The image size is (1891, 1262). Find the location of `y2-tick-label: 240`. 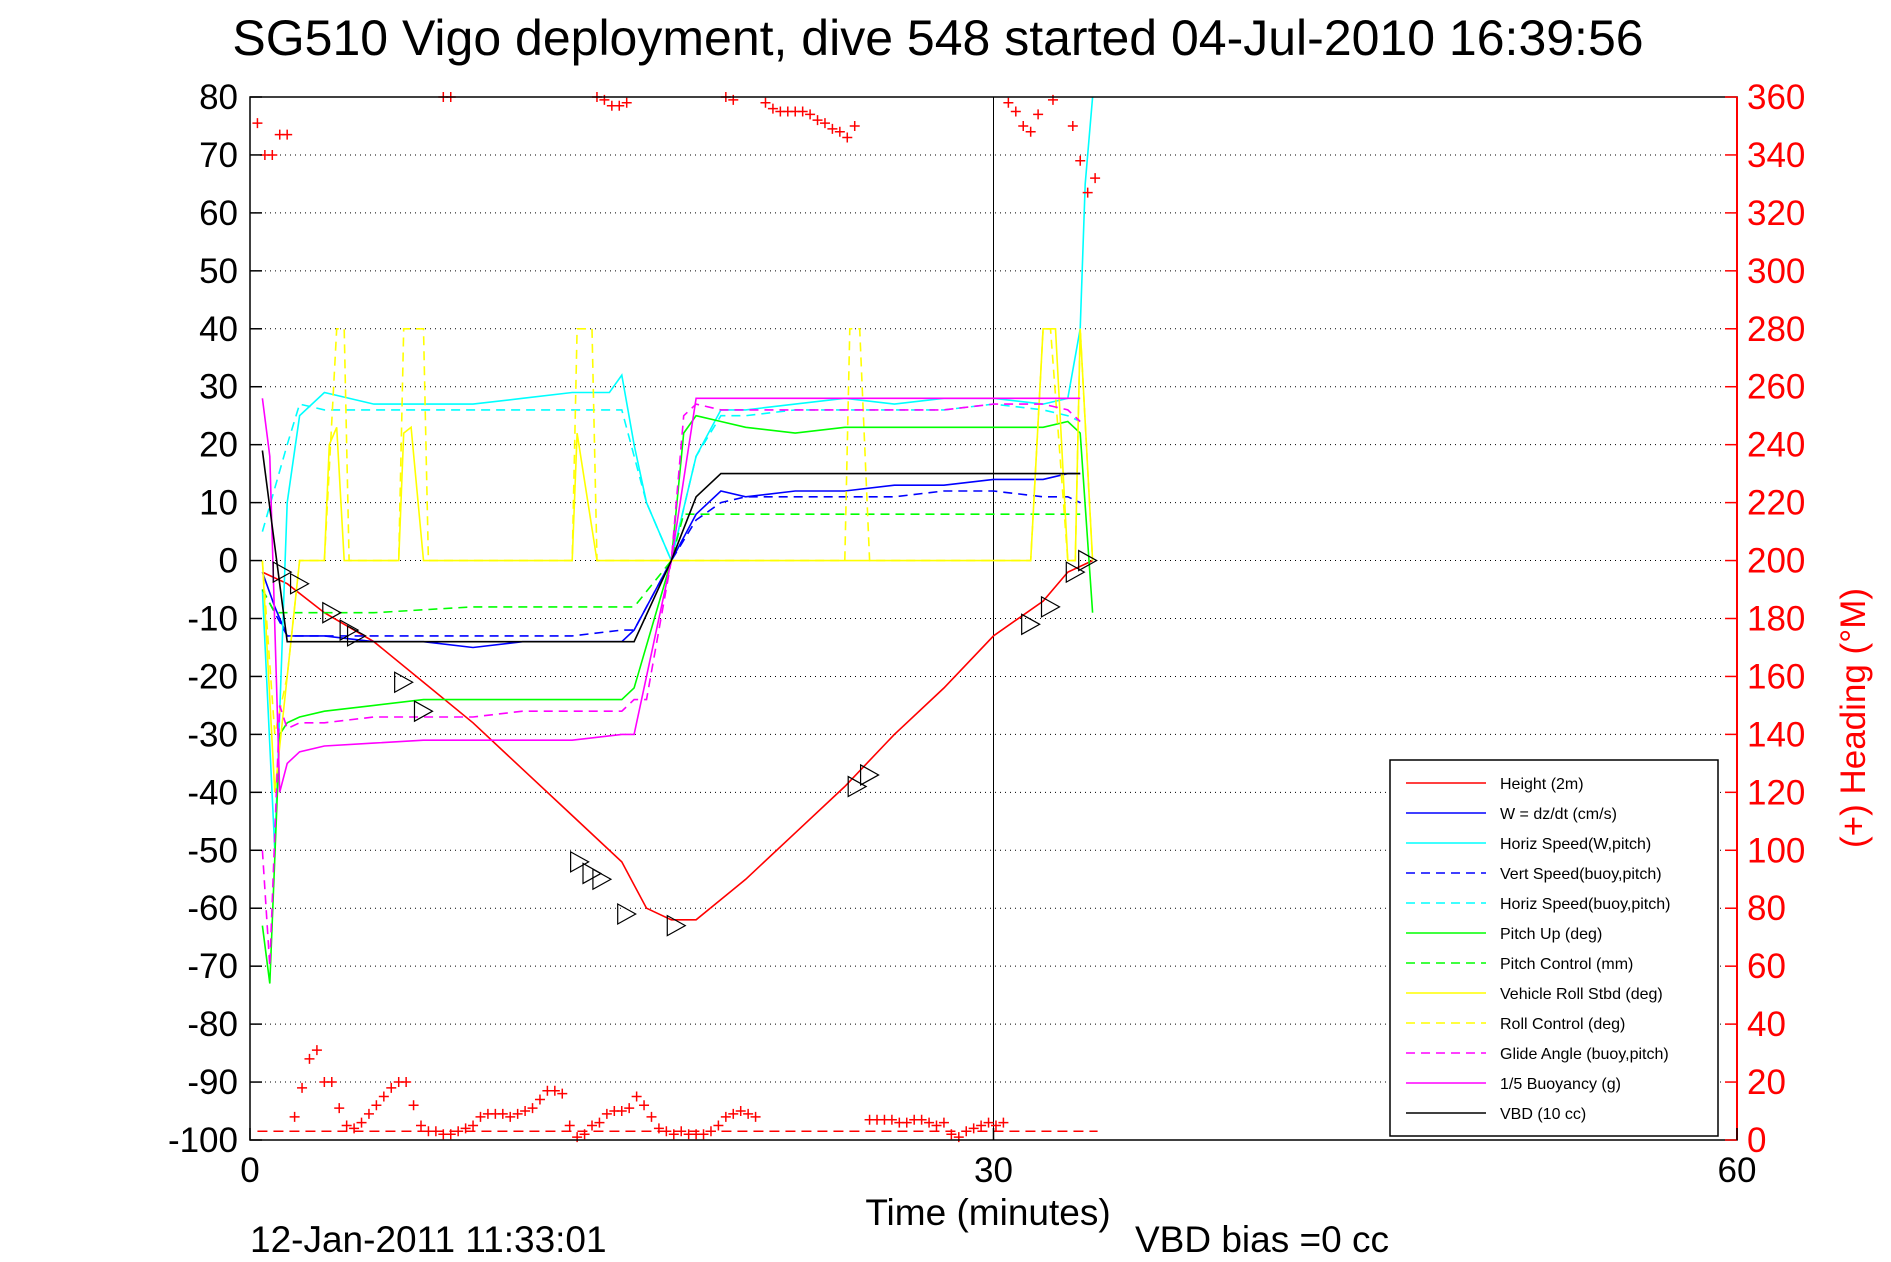

y2-tick-label: 240 is located at coordinates (1776, 445).